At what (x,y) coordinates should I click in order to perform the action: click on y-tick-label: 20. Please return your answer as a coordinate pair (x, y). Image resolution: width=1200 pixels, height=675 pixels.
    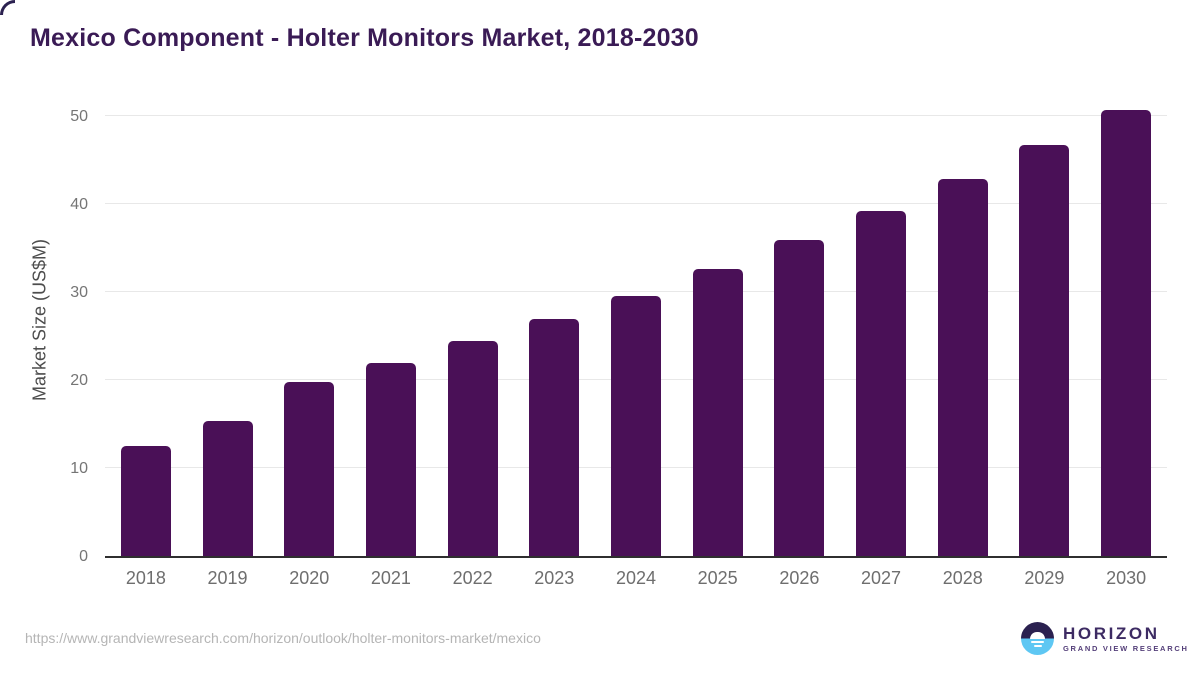
    Looking at the image, I should click on (79, 380).